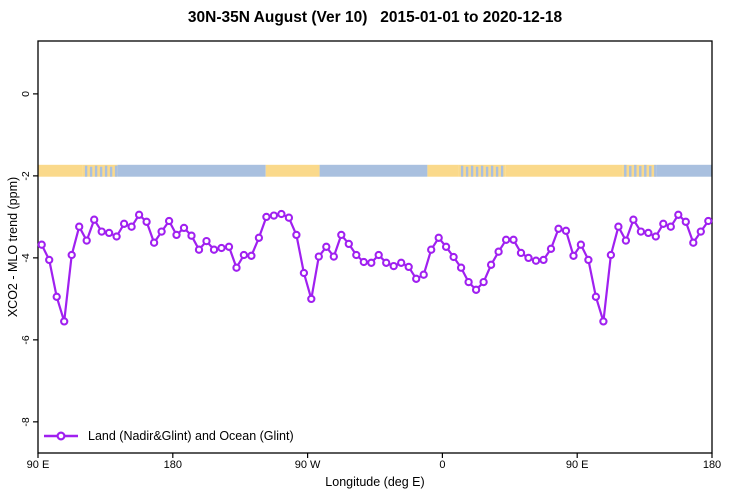 The width and height of the screenshot is (750, 500). What do you see at coordinates (172, 465) in the screenshot?
I see `x-tick-label: 180` at bounding box center [172, 465].